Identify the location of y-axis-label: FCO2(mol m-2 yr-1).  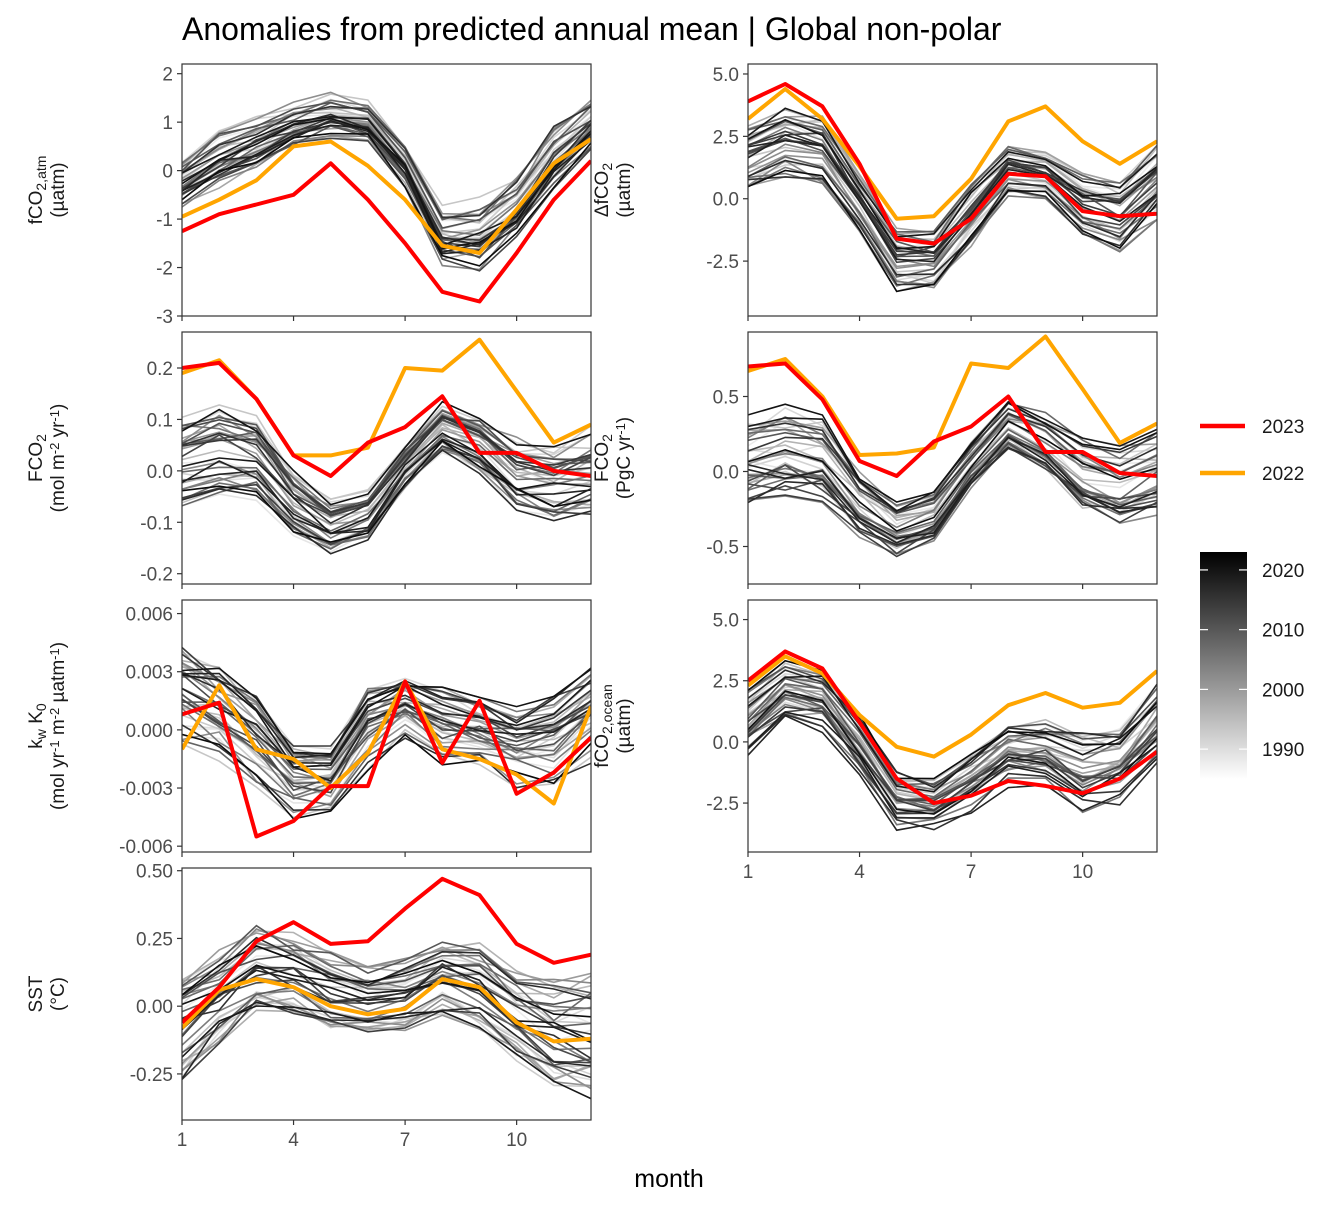
(47, 458).